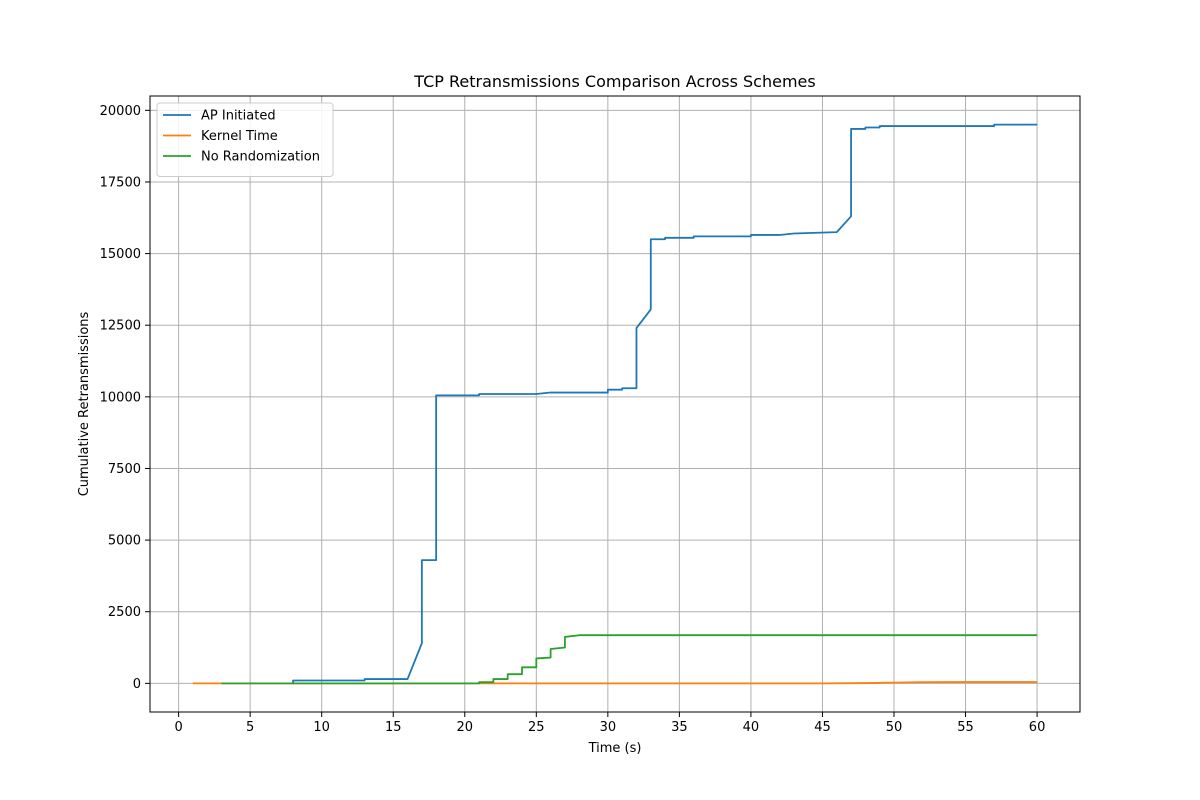  I want to click on x-axis-label: Time (s), so click(615, 748).